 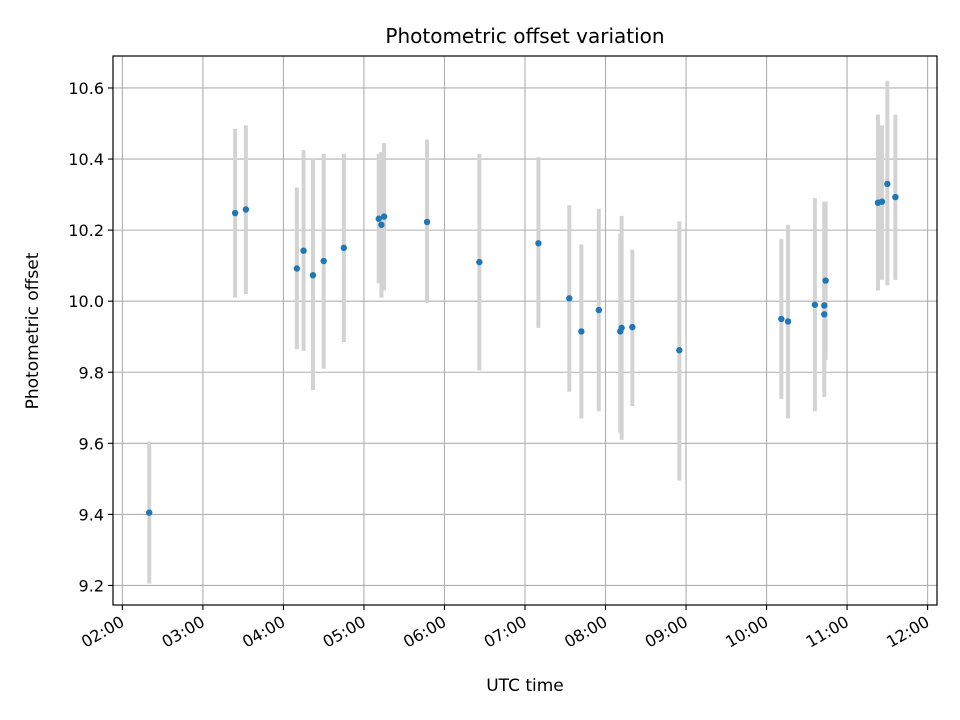 What do you see at coordinates (86, 159) in the screenshot?
I see `y-tick-label: 10.4` at bounding box center [86, 159].